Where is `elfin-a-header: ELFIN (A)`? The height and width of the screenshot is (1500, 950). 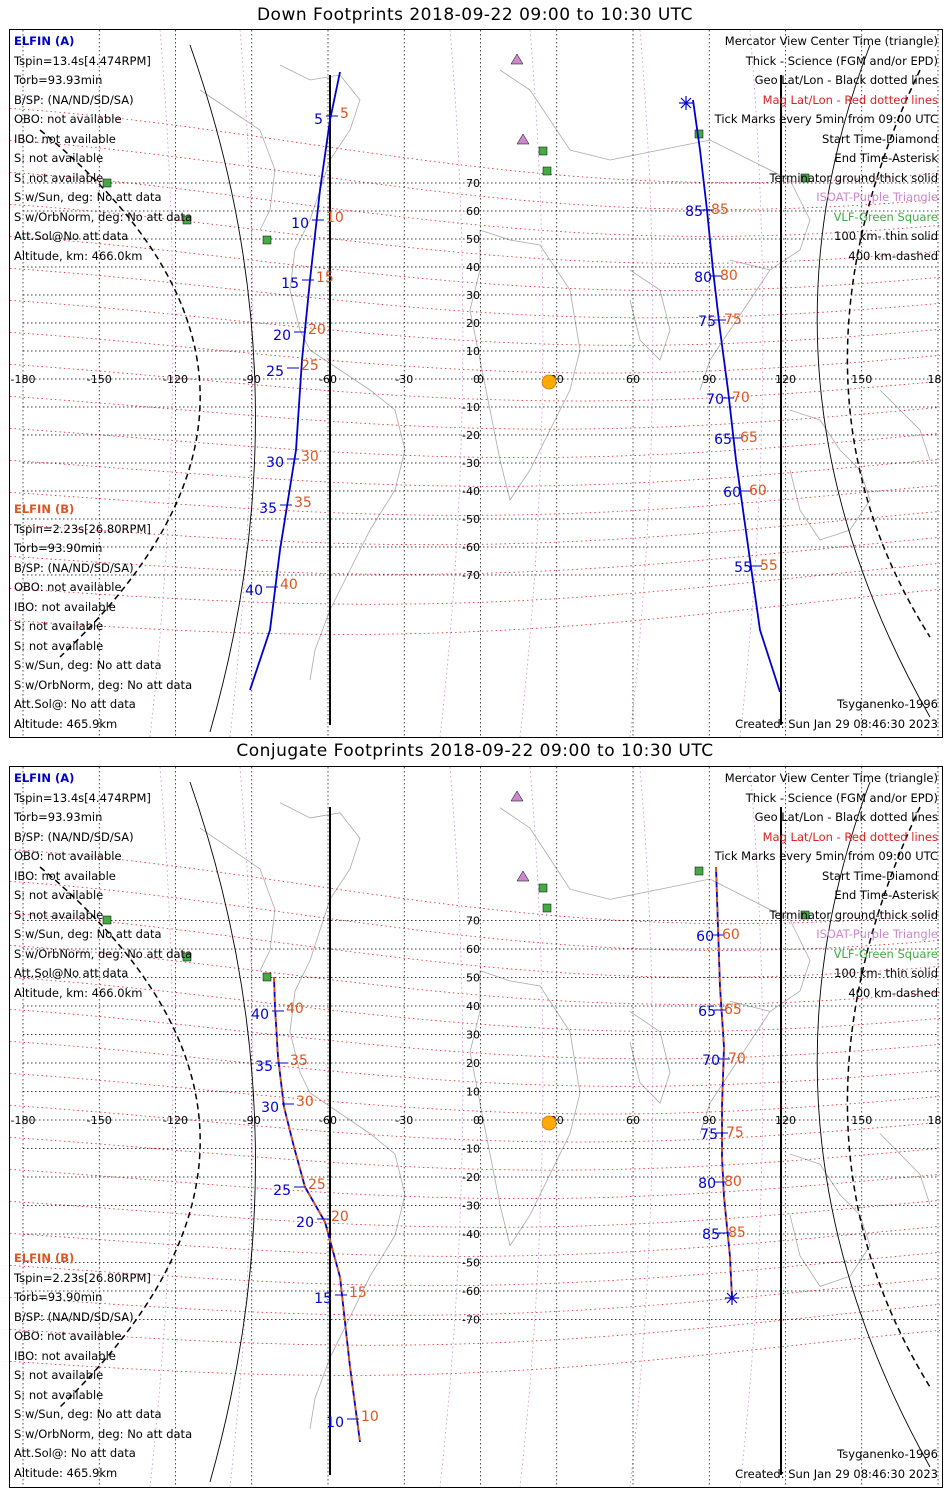 elfin-a-header: ELFIN (A) is located at coordinates (44, 778).